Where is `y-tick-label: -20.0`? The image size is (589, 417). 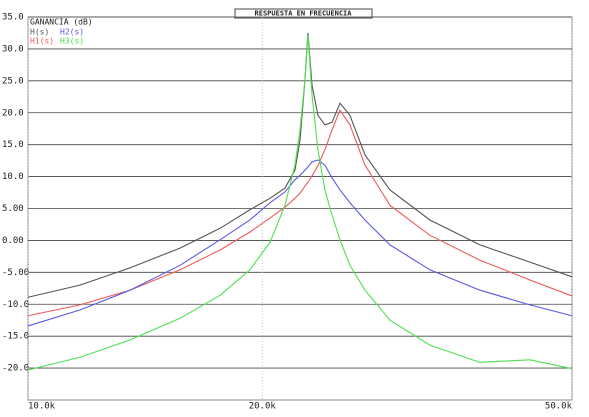
y-tick-label: -20.0 is located at coordinates (15, 369).